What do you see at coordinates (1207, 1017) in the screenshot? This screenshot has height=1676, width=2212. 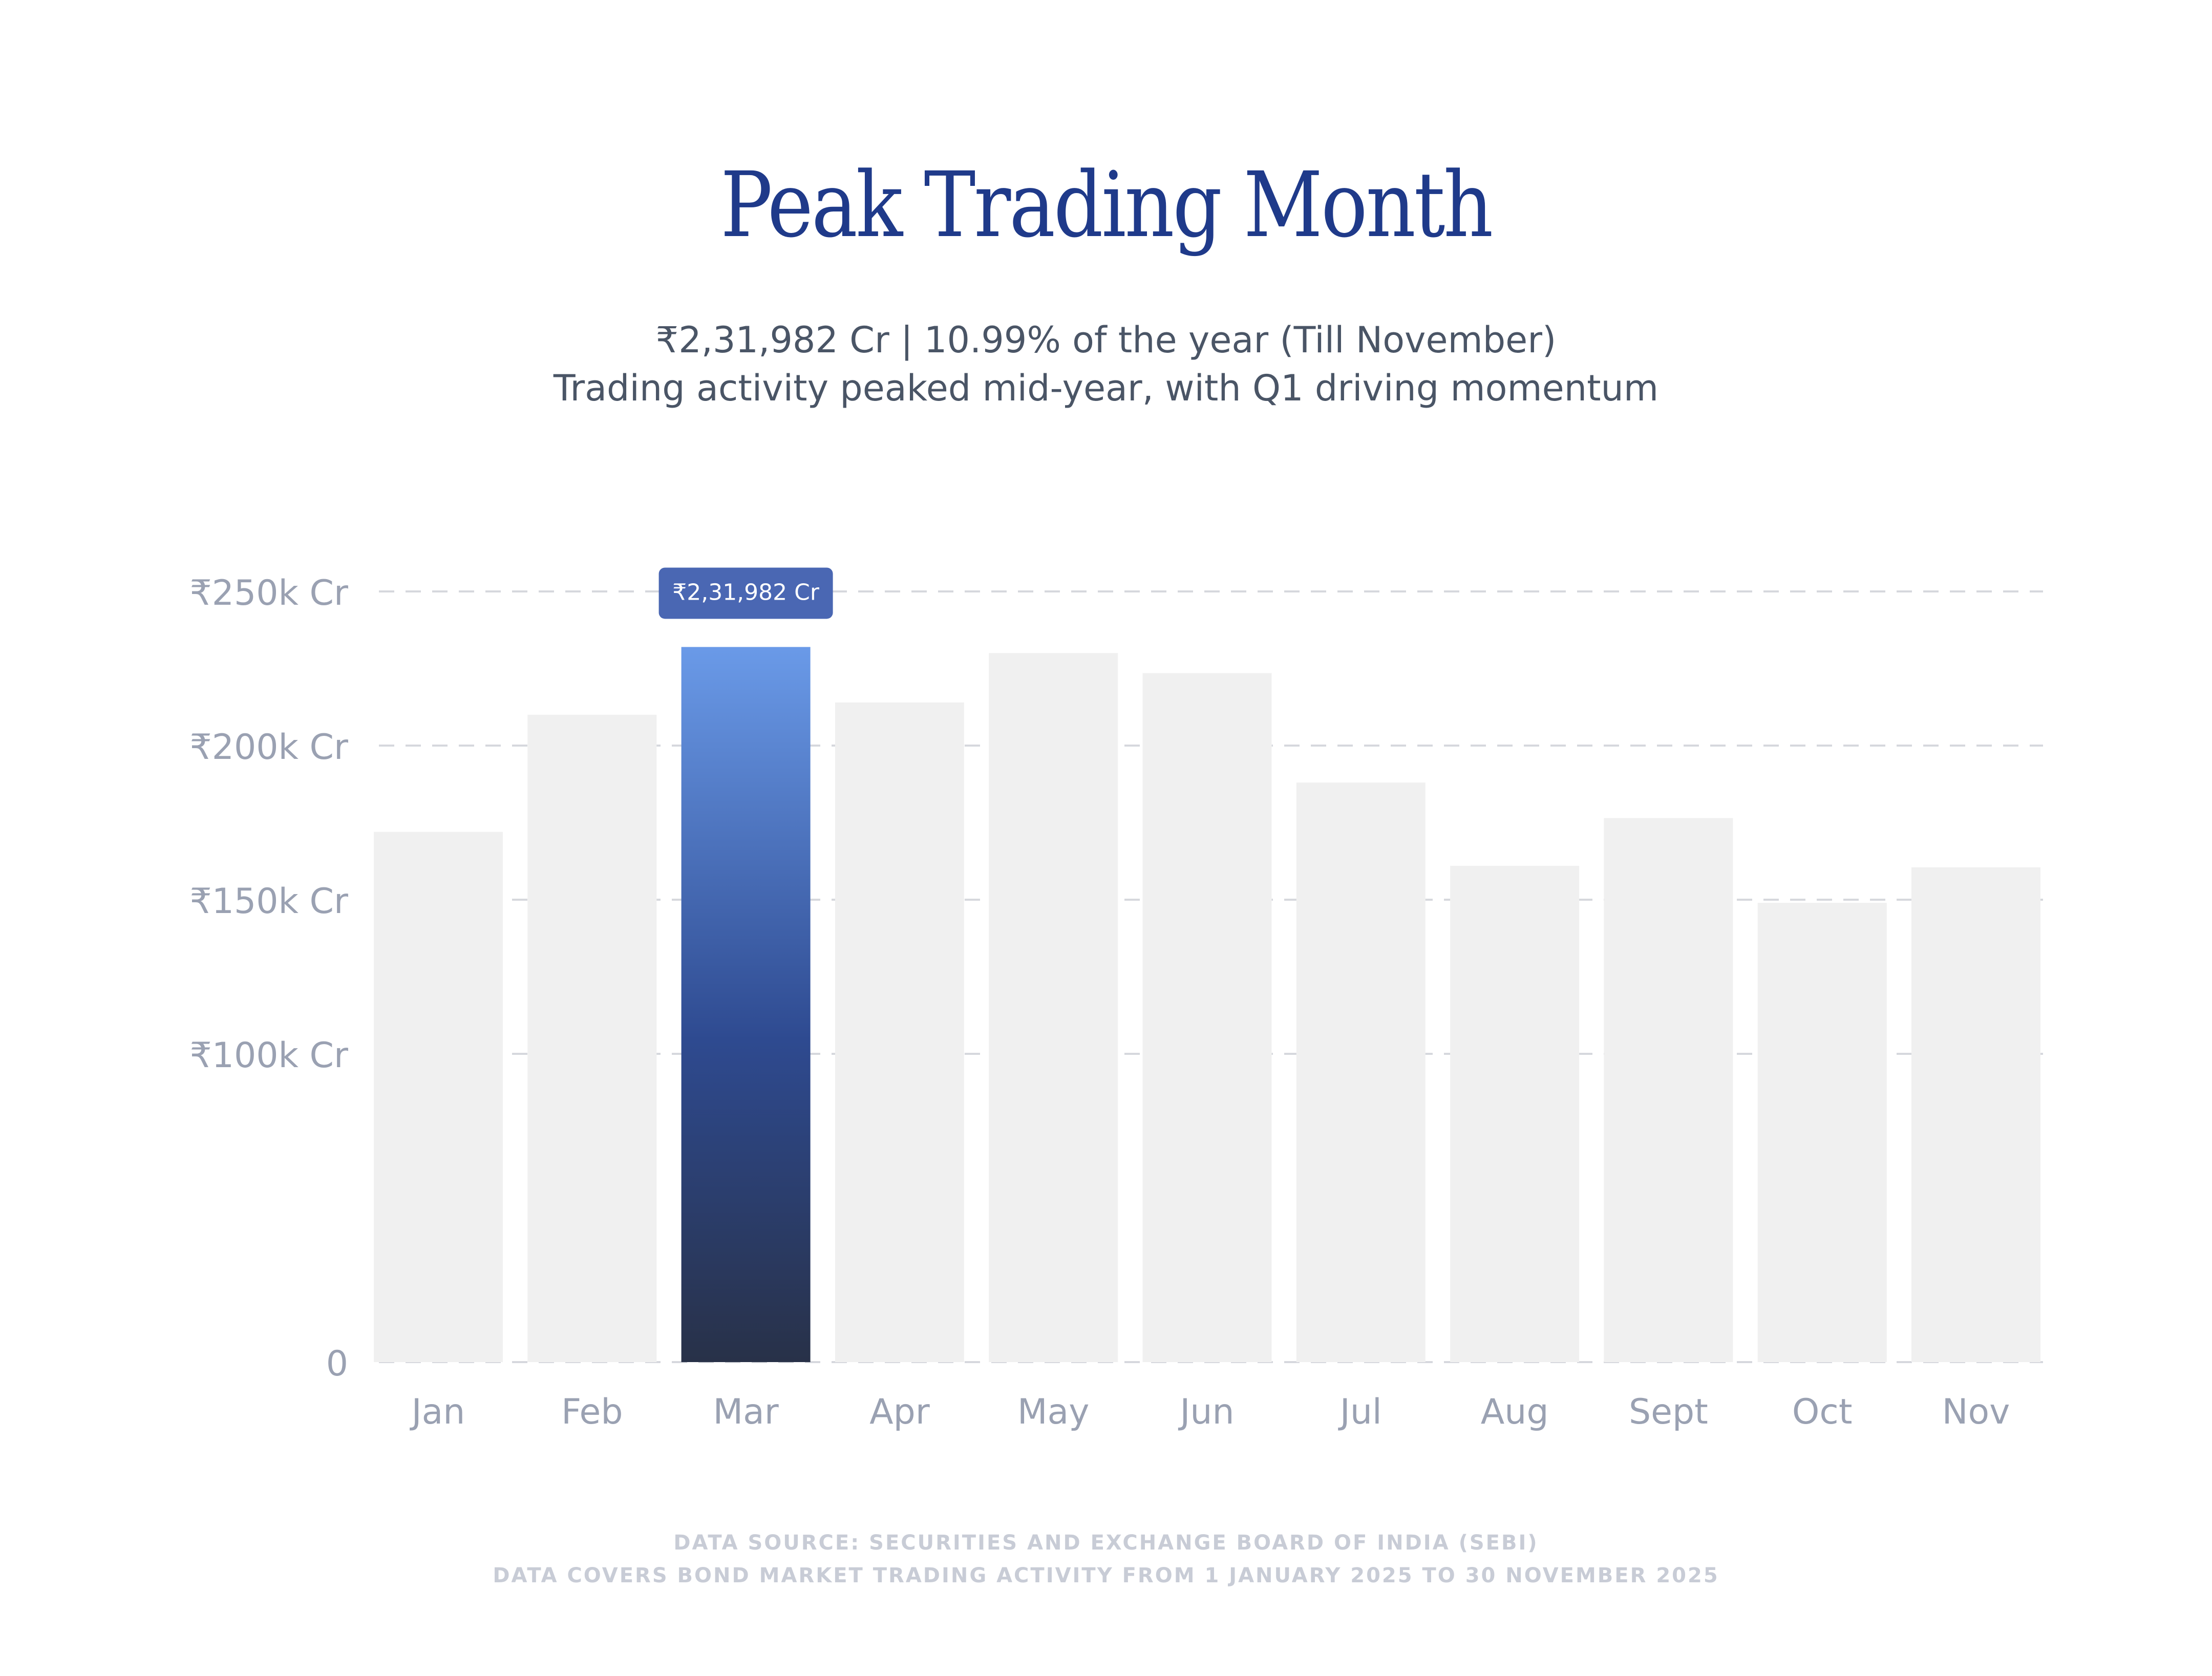 I see `bar-jun` at bounding box center [1207, 1017].